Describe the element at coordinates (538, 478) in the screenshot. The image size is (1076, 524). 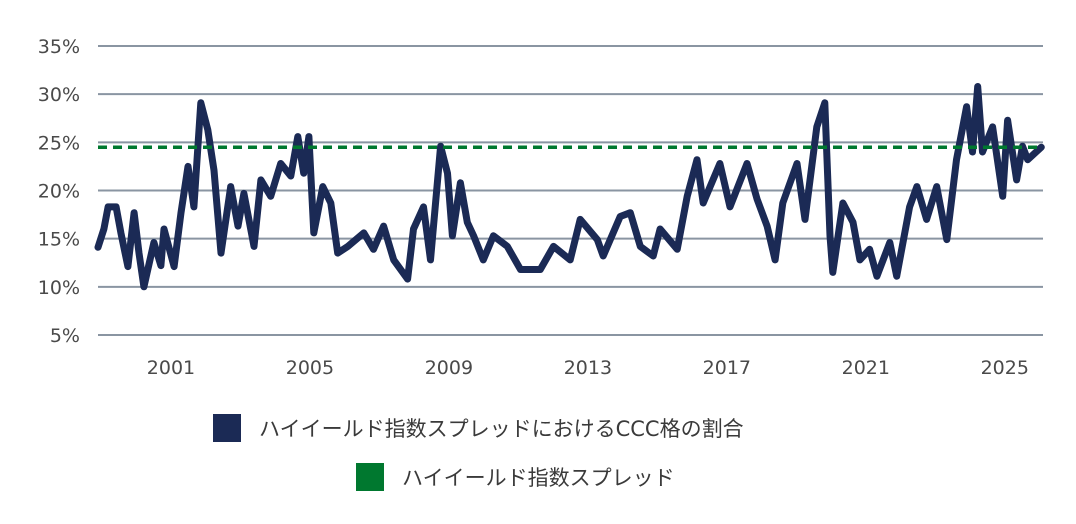
I see `legend-label-hy-spread: ハイイールド指数スプレッド` at that location.